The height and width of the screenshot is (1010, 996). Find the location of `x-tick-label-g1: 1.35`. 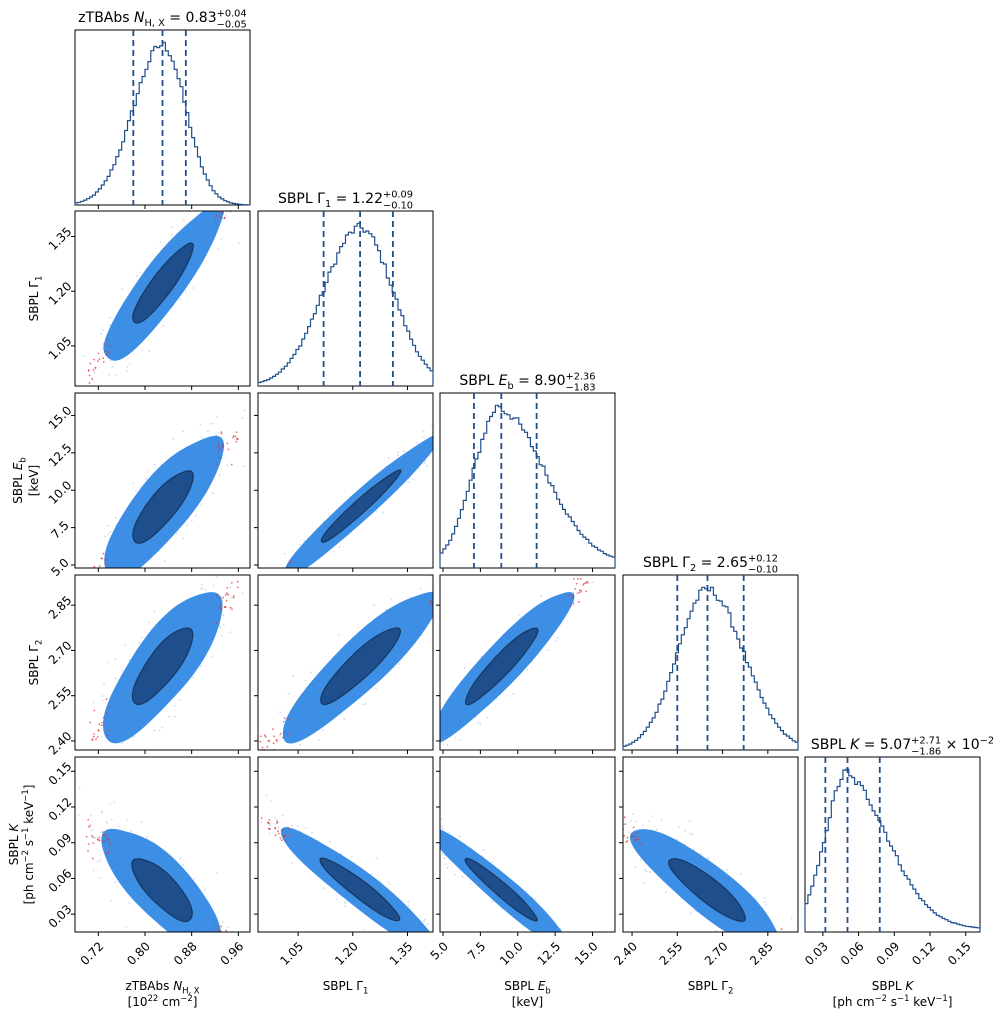

x-tick-label-g1: 1.35 is located at coordinates (401, 953).